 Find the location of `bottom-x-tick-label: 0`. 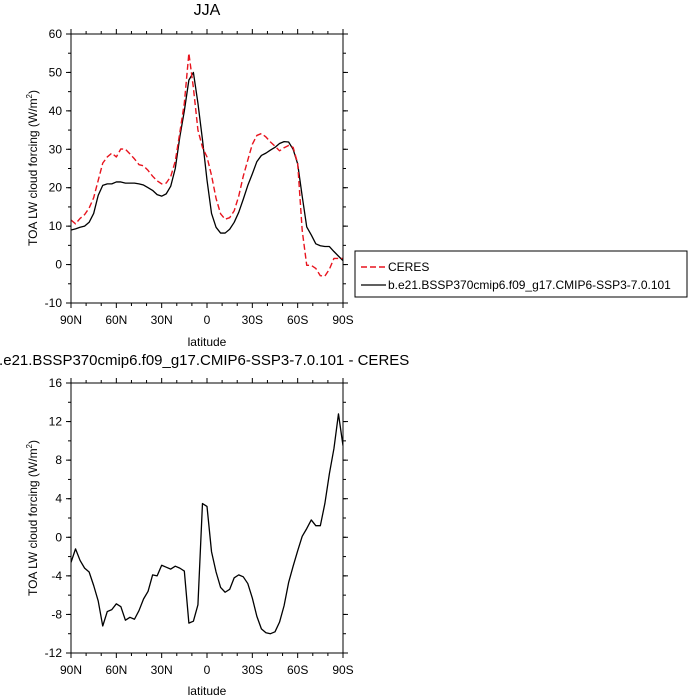

bottom-x-tick-label: 0 is located at coordinates (207, 670).